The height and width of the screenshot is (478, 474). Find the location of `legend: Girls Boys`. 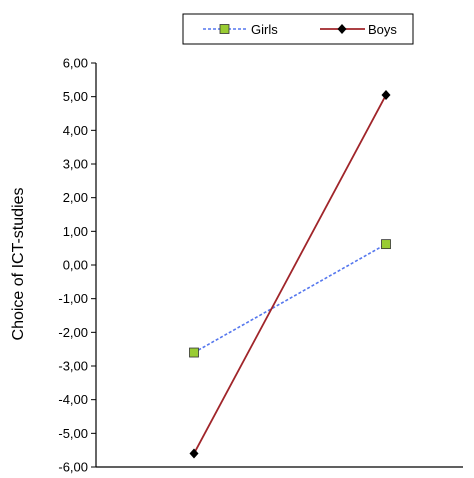

legend: Girls Boys is located at coordinates (298, 29).